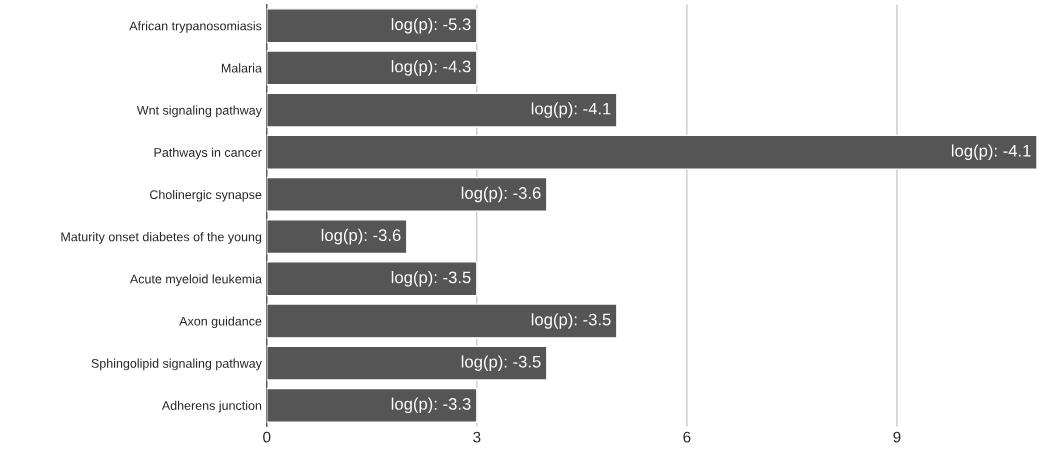  What do you see at coordinates (687, 437) in the screenshot?
I see `x-tick-label: 6` at bounding box center [687, 437].